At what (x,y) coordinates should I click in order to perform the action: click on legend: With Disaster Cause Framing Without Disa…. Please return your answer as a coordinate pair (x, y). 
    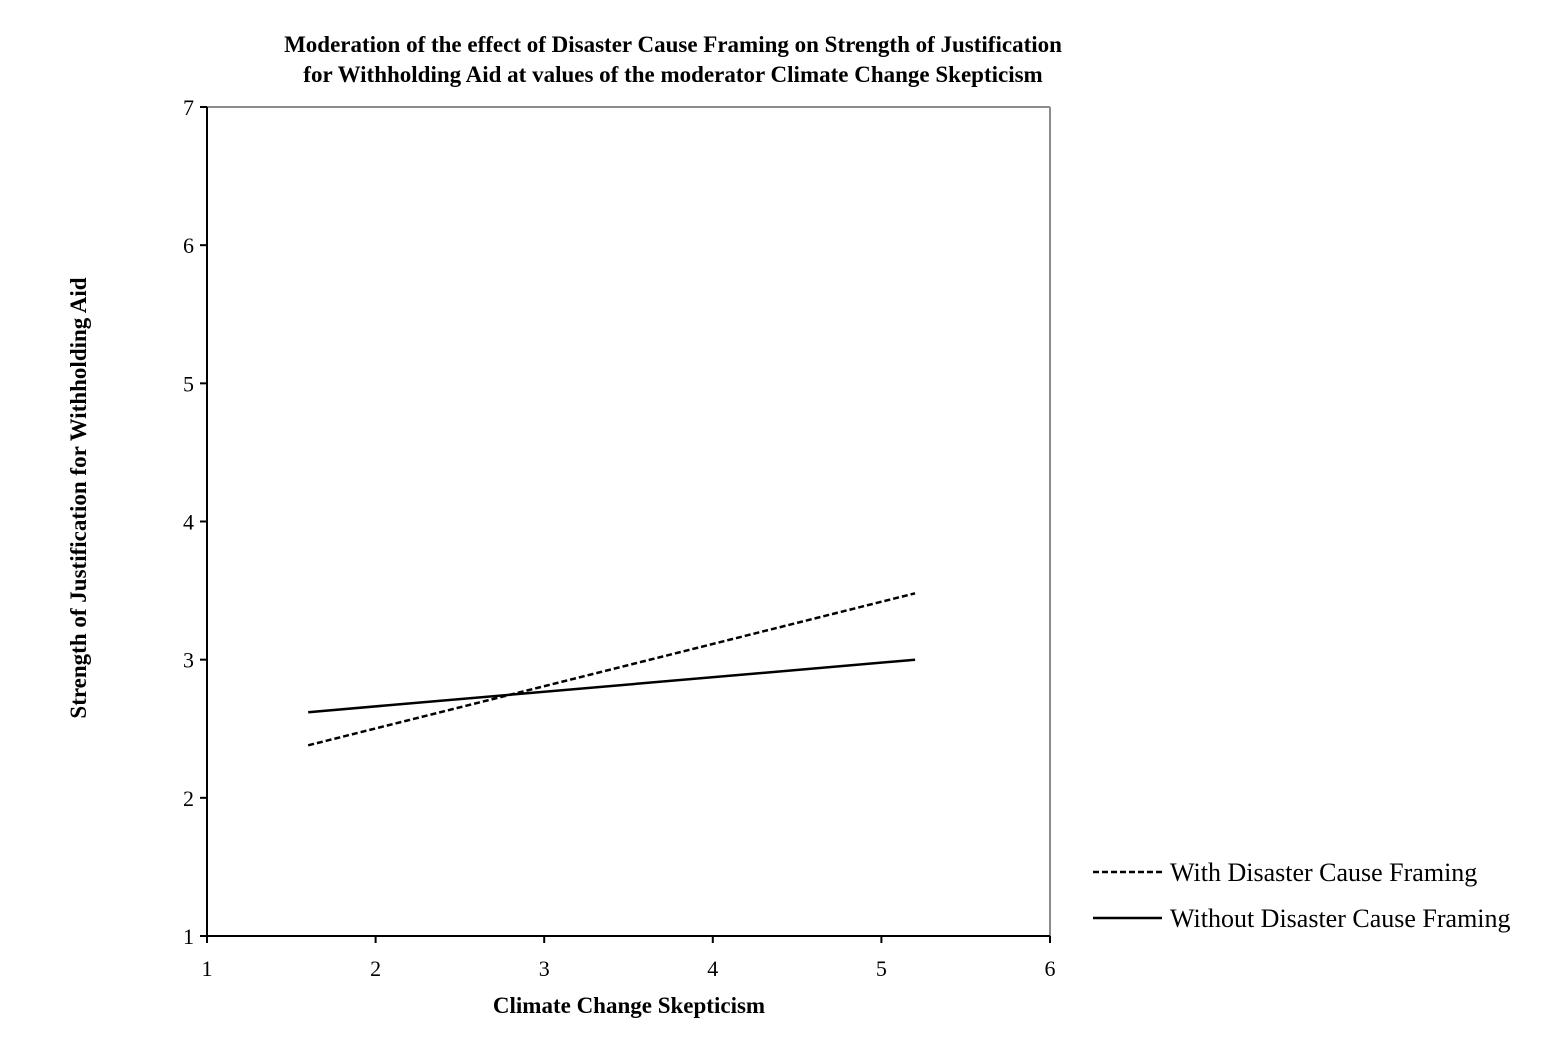
    Looking at the image, I should click on (1302, 895).